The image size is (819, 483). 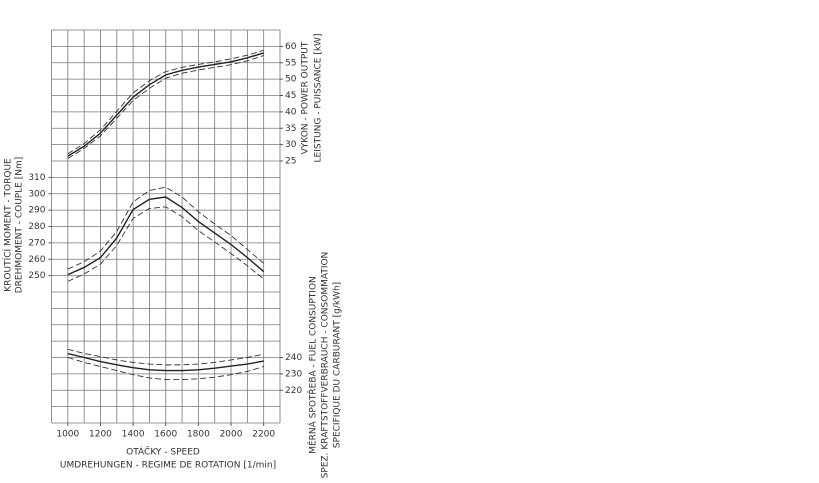 I want to click on x-tick-label: 1400, so click(x=133, y=435).